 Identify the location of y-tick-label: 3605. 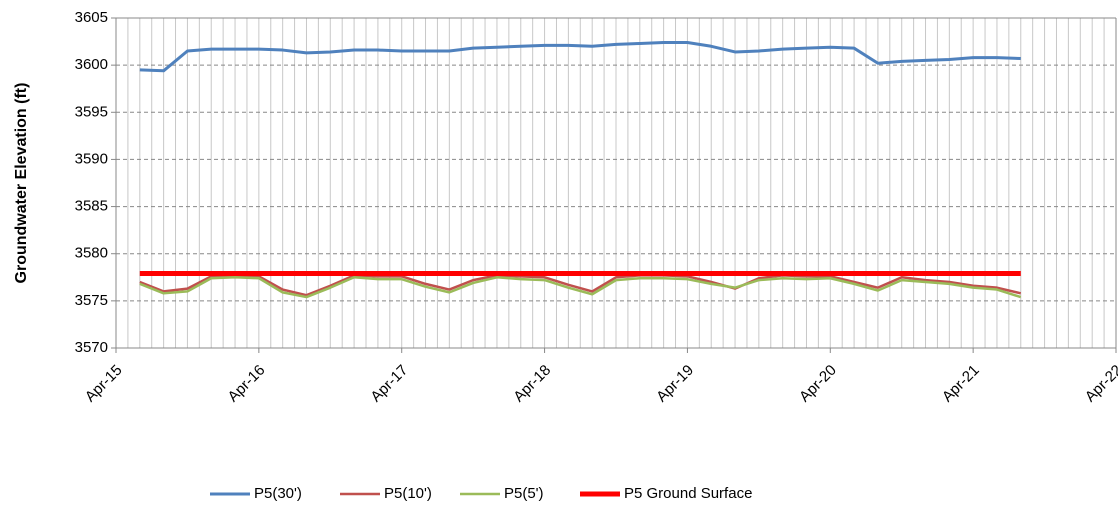
(91, 17).